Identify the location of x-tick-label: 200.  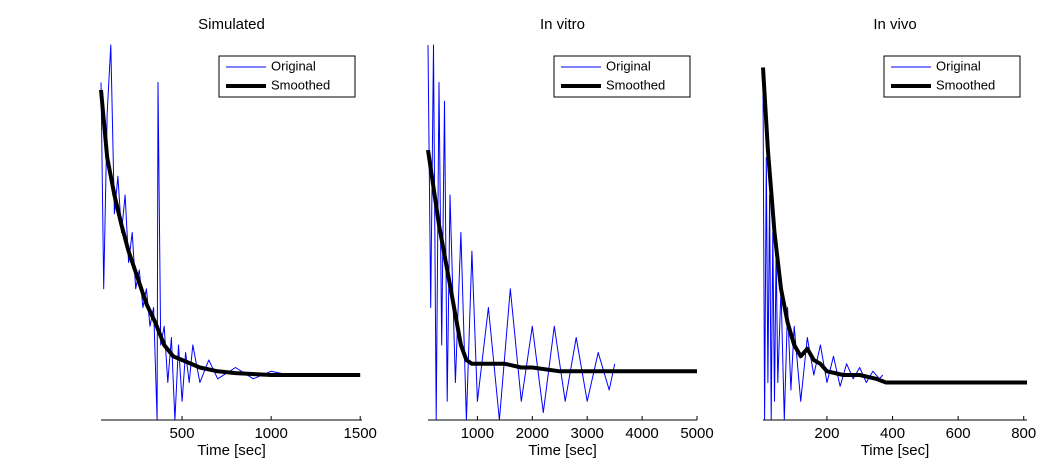
(826, 433).